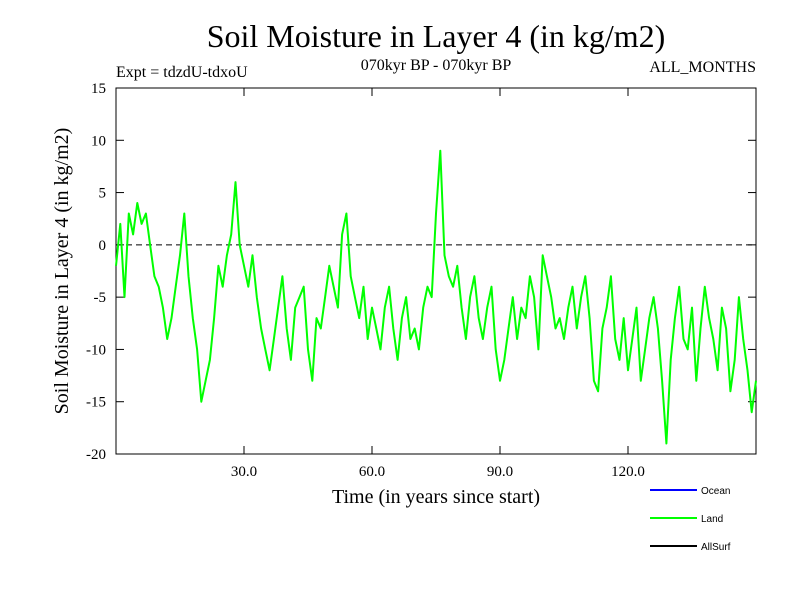 This screenshot has height=600, width=800. I want to click on x-tick-label: 90.0, so click(500, 472).